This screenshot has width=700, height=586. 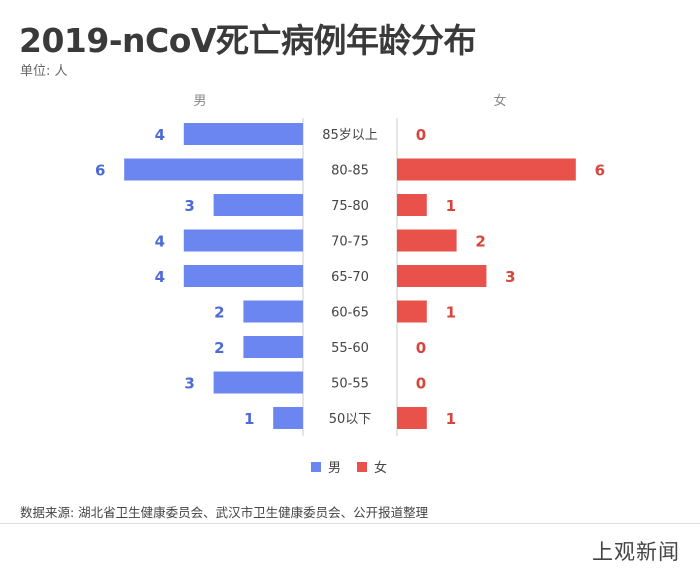 What do you see at coordinates (350, 523) in the screenshot?
I see `divider` at bounding box center [350, 523].